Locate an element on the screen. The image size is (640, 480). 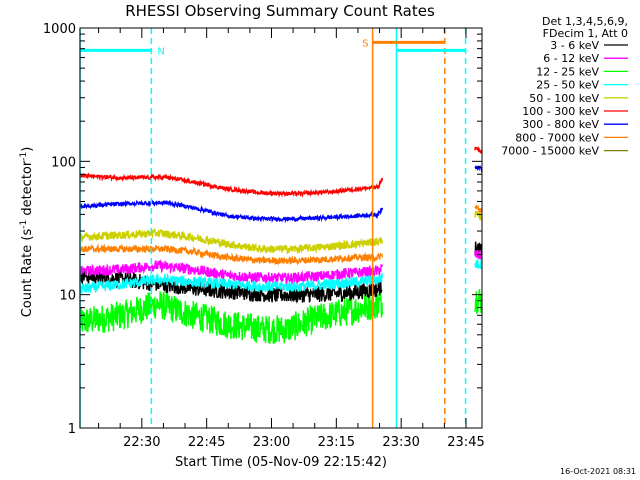
y-tick-label: 10 is located at coordinates (67, 296).